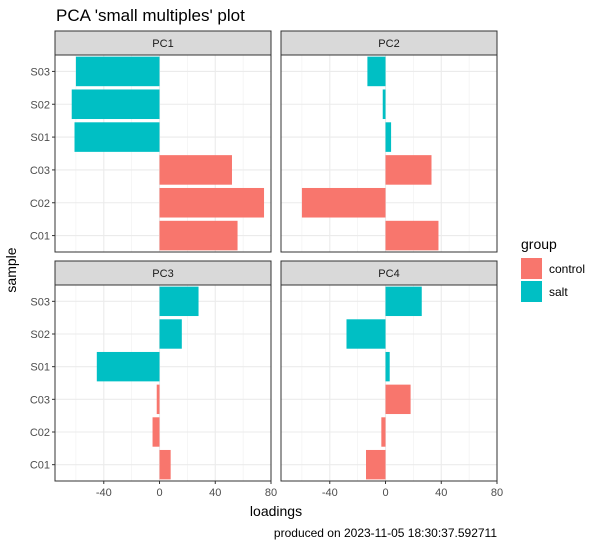  I want to click on facet-strip-label: PC1, so click(162, 44).